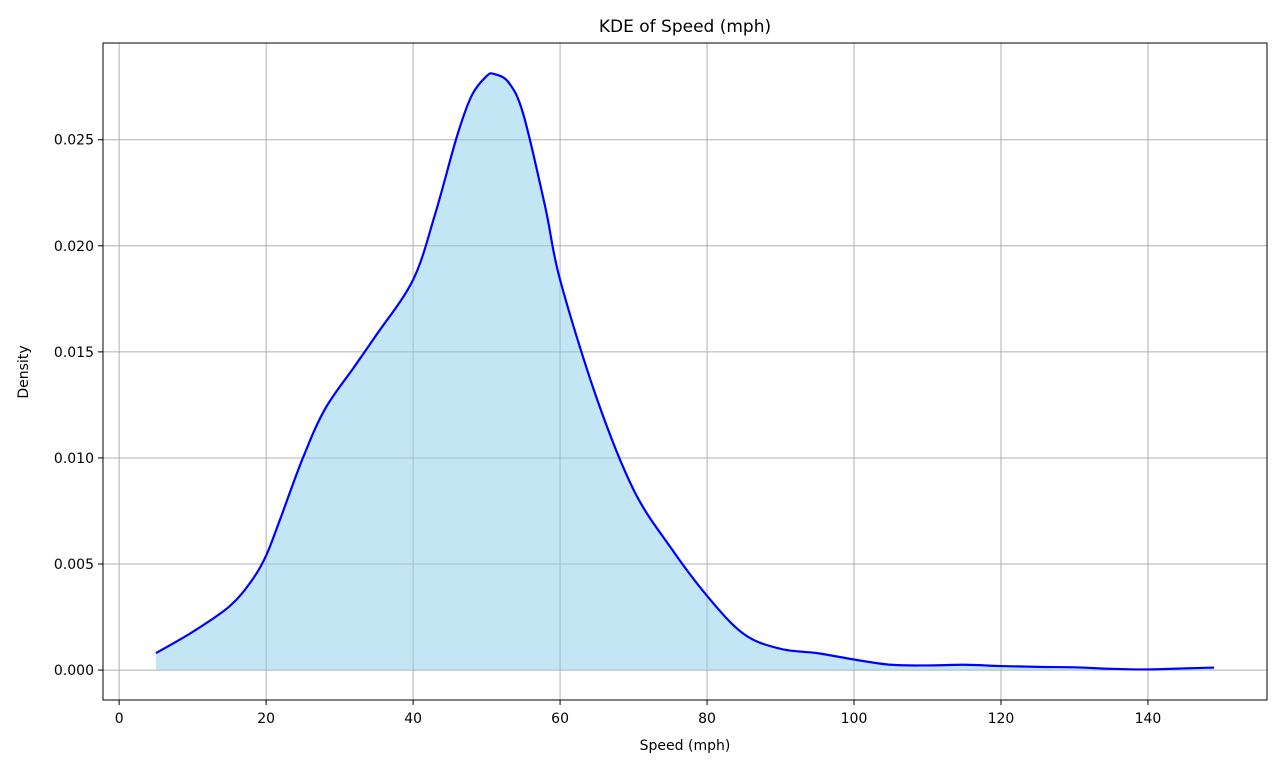 The height and width of the screenshot is (766, 1277). Describe the element at coordinates (685, 746) in the screenshot. I see `x-axis-label: Speed (mph)` at that location.